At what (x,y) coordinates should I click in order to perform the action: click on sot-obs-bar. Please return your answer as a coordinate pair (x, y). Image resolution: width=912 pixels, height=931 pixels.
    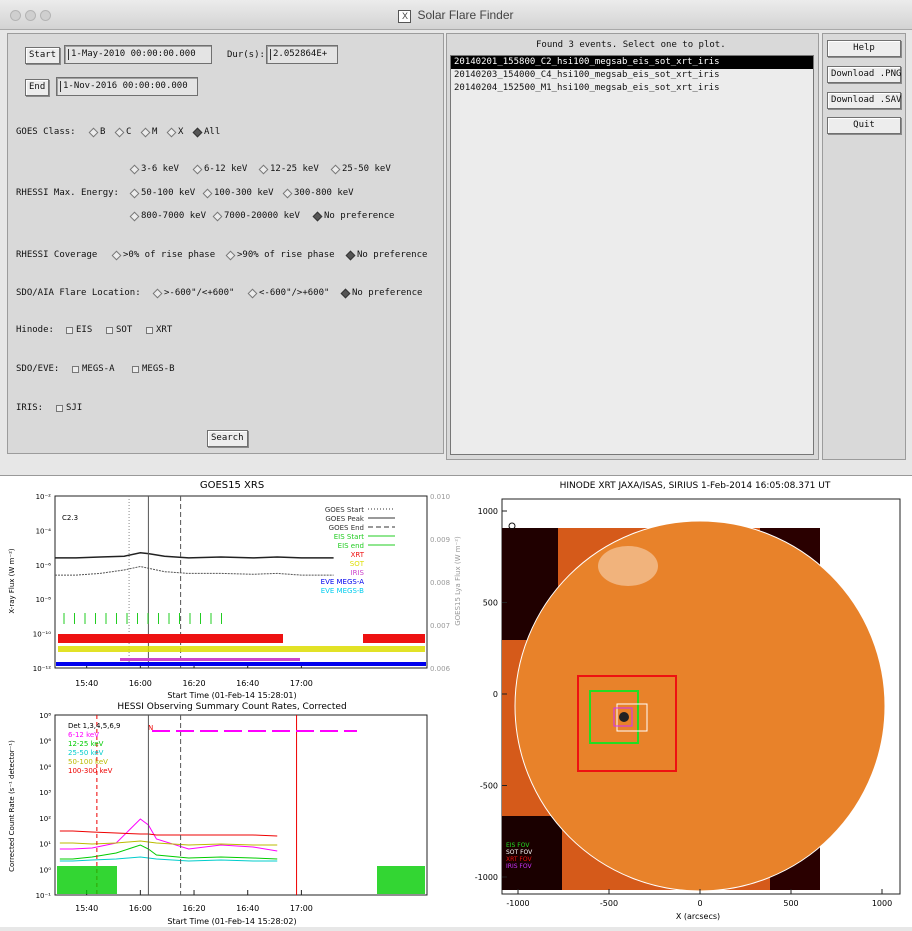
    Looking at the image, I should click on (241, 649).